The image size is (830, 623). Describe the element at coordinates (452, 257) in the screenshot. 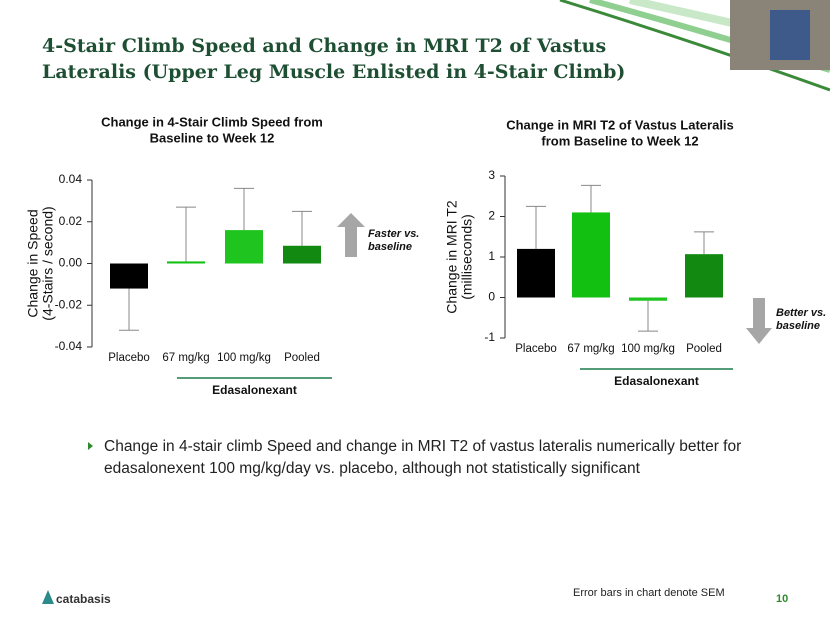

I see `y-axis-label: Change in MRI T2` at that location.